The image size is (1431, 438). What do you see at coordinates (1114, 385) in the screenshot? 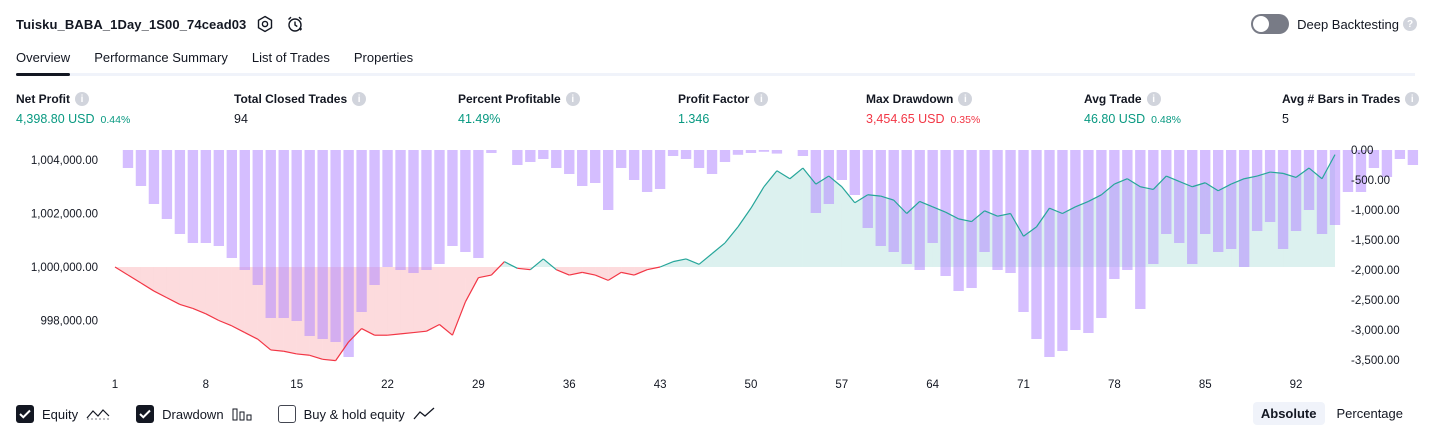
I see `x-axis-tick-label: 78` at bounding box center [1114, 385].